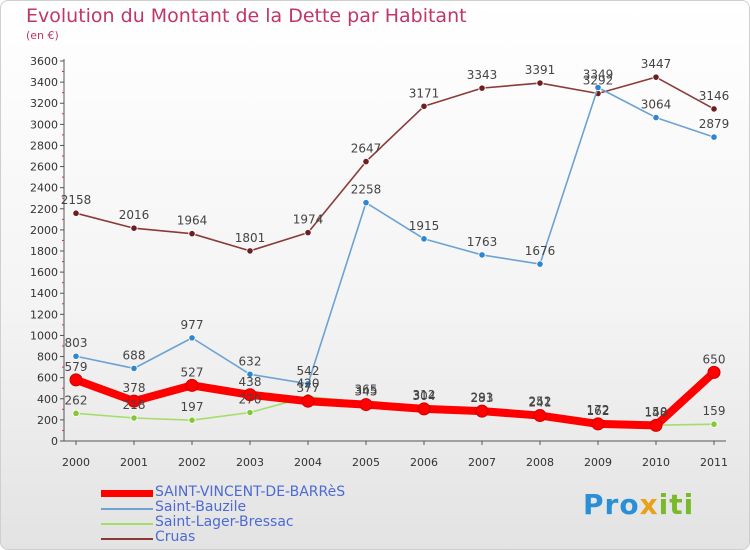 This screenshot has width=750, height=550. What do you see at coordinates (424, 226) in the screenshot?
I see `data-label: 1915` at bounding box center [424, 226].